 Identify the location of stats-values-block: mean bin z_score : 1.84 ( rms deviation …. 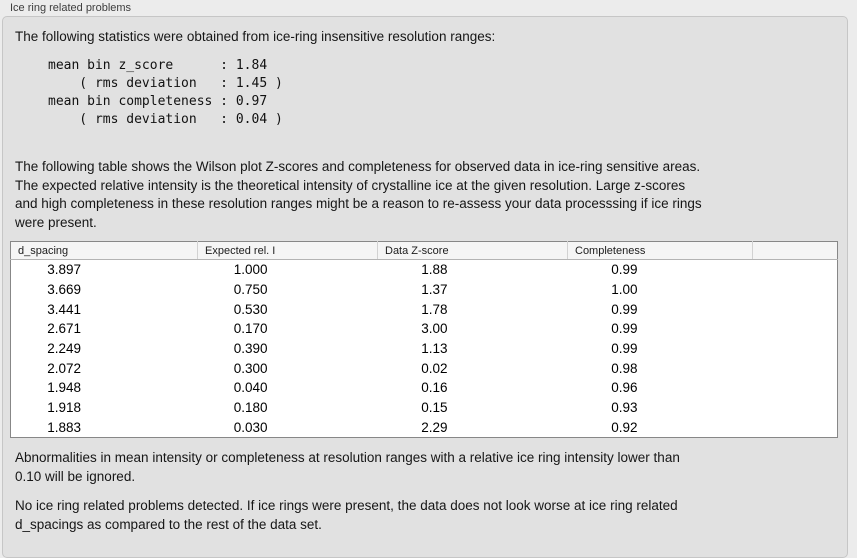
(165, 92).